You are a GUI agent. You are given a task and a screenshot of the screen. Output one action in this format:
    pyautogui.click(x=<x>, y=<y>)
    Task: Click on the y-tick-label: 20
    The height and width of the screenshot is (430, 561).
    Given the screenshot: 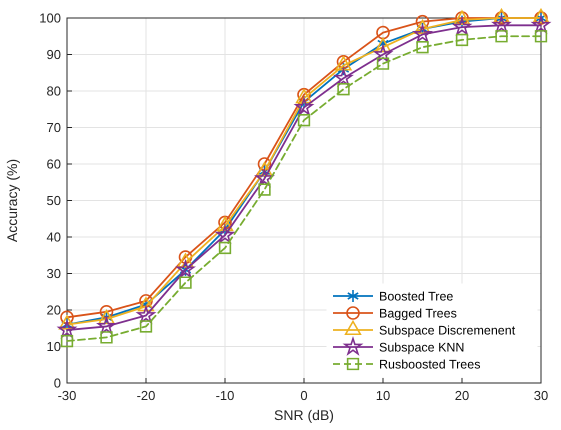 What is the action you would take?
    pyautogui.click(x=53, y=310)
    